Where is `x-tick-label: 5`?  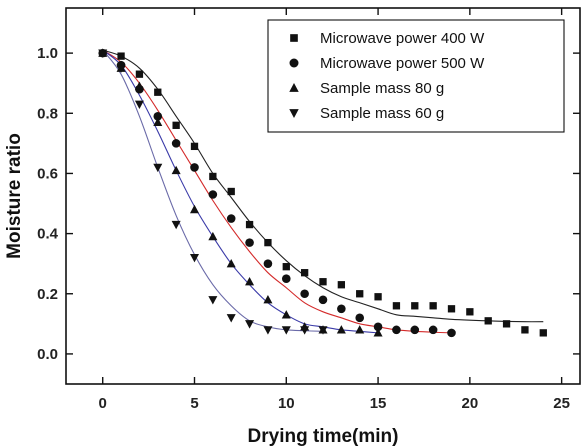 x-tick-label: 5 is located at coordinates (194, 403).